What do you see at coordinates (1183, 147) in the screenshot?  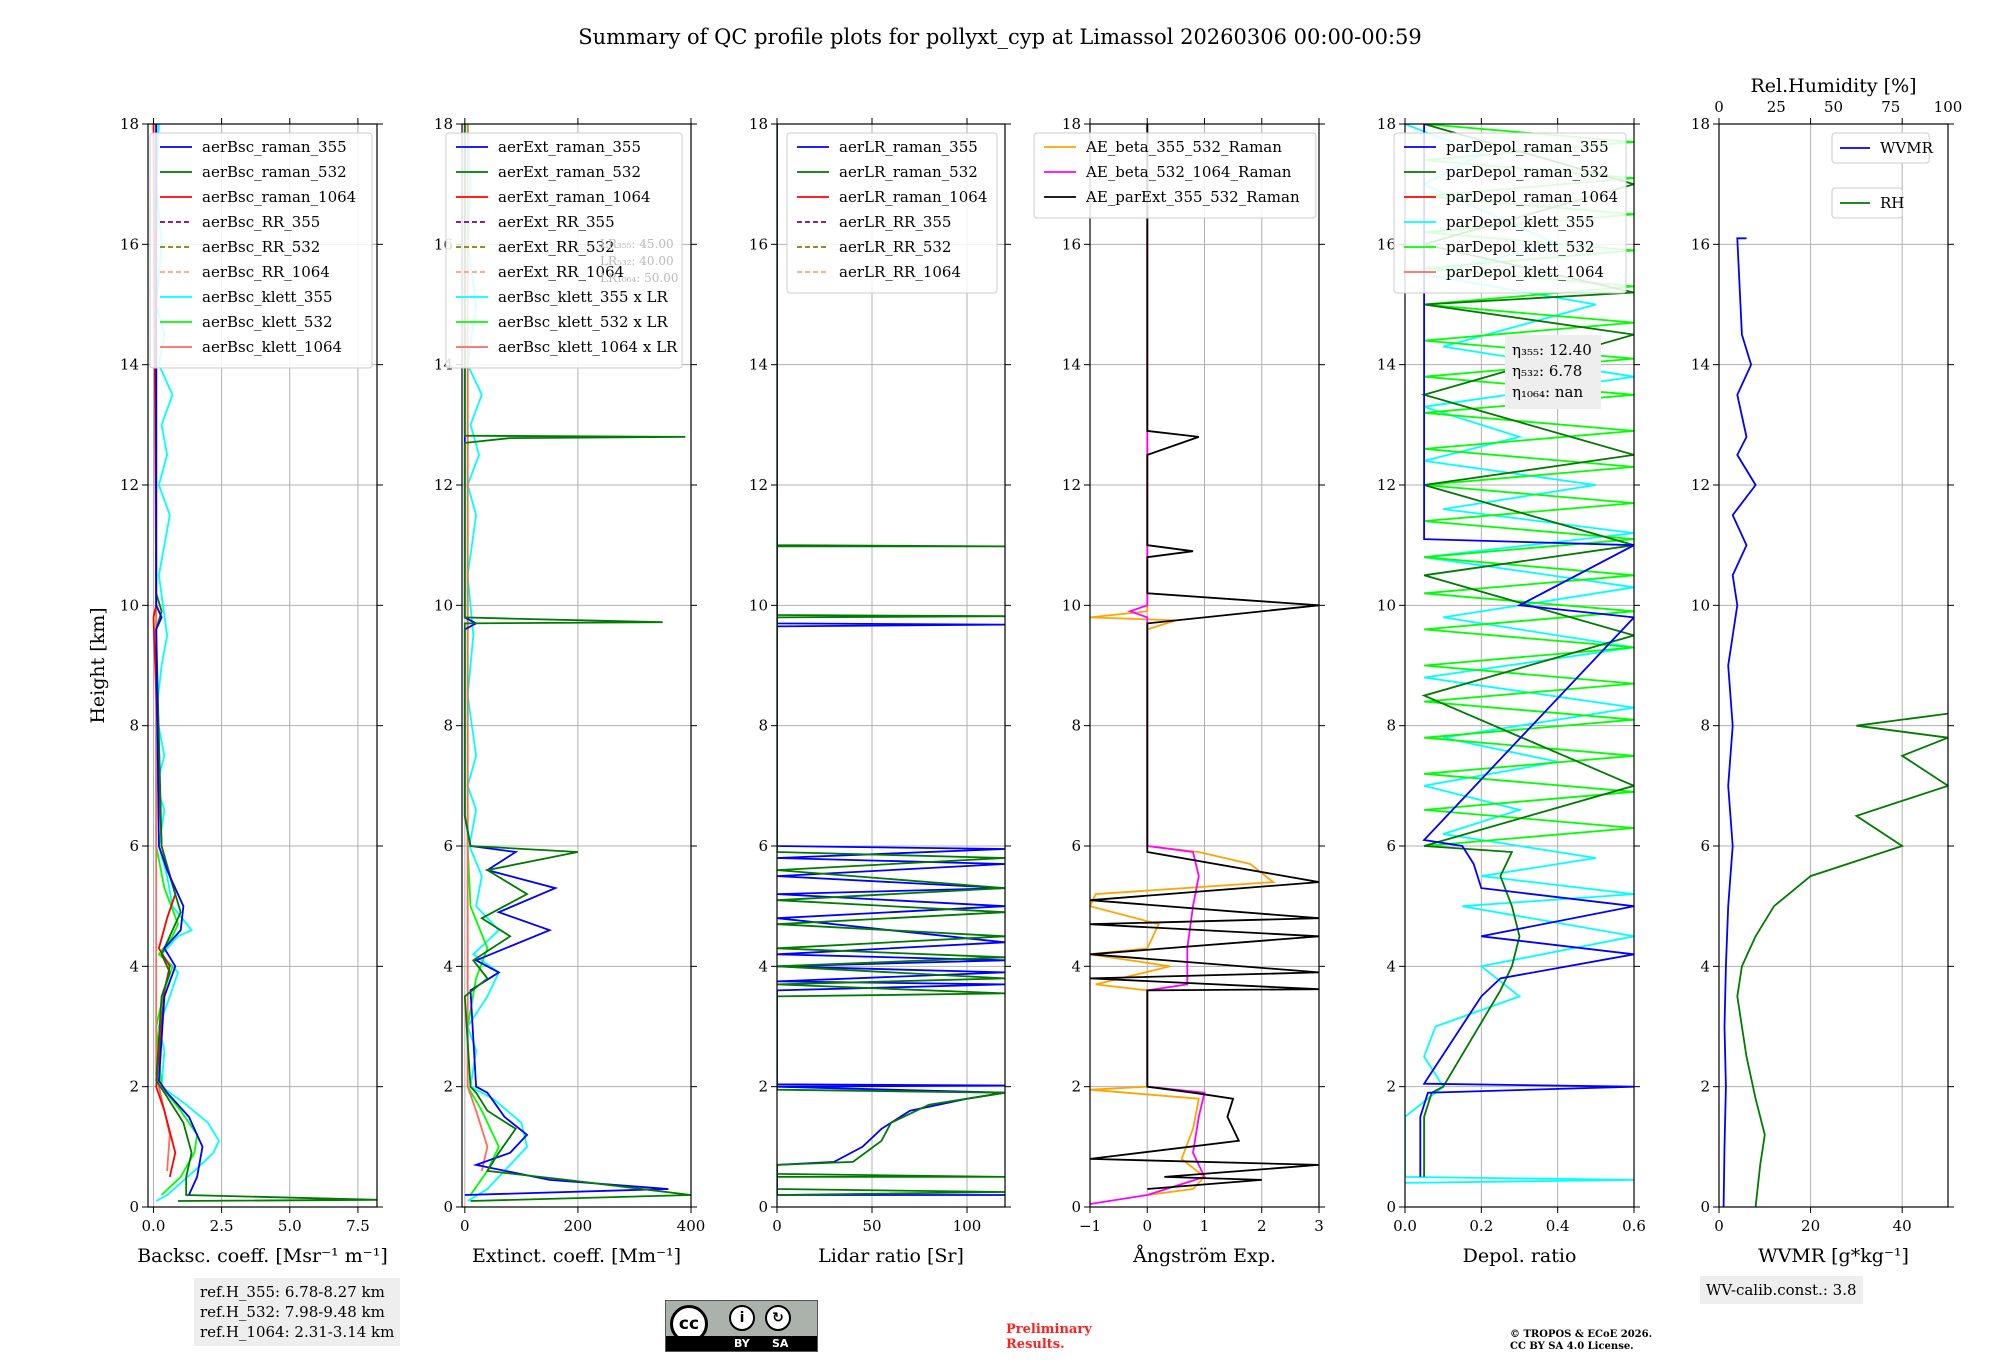 I see `legend-label: AE_beta_355_532_Raman` at bounding box center [1183, 147].